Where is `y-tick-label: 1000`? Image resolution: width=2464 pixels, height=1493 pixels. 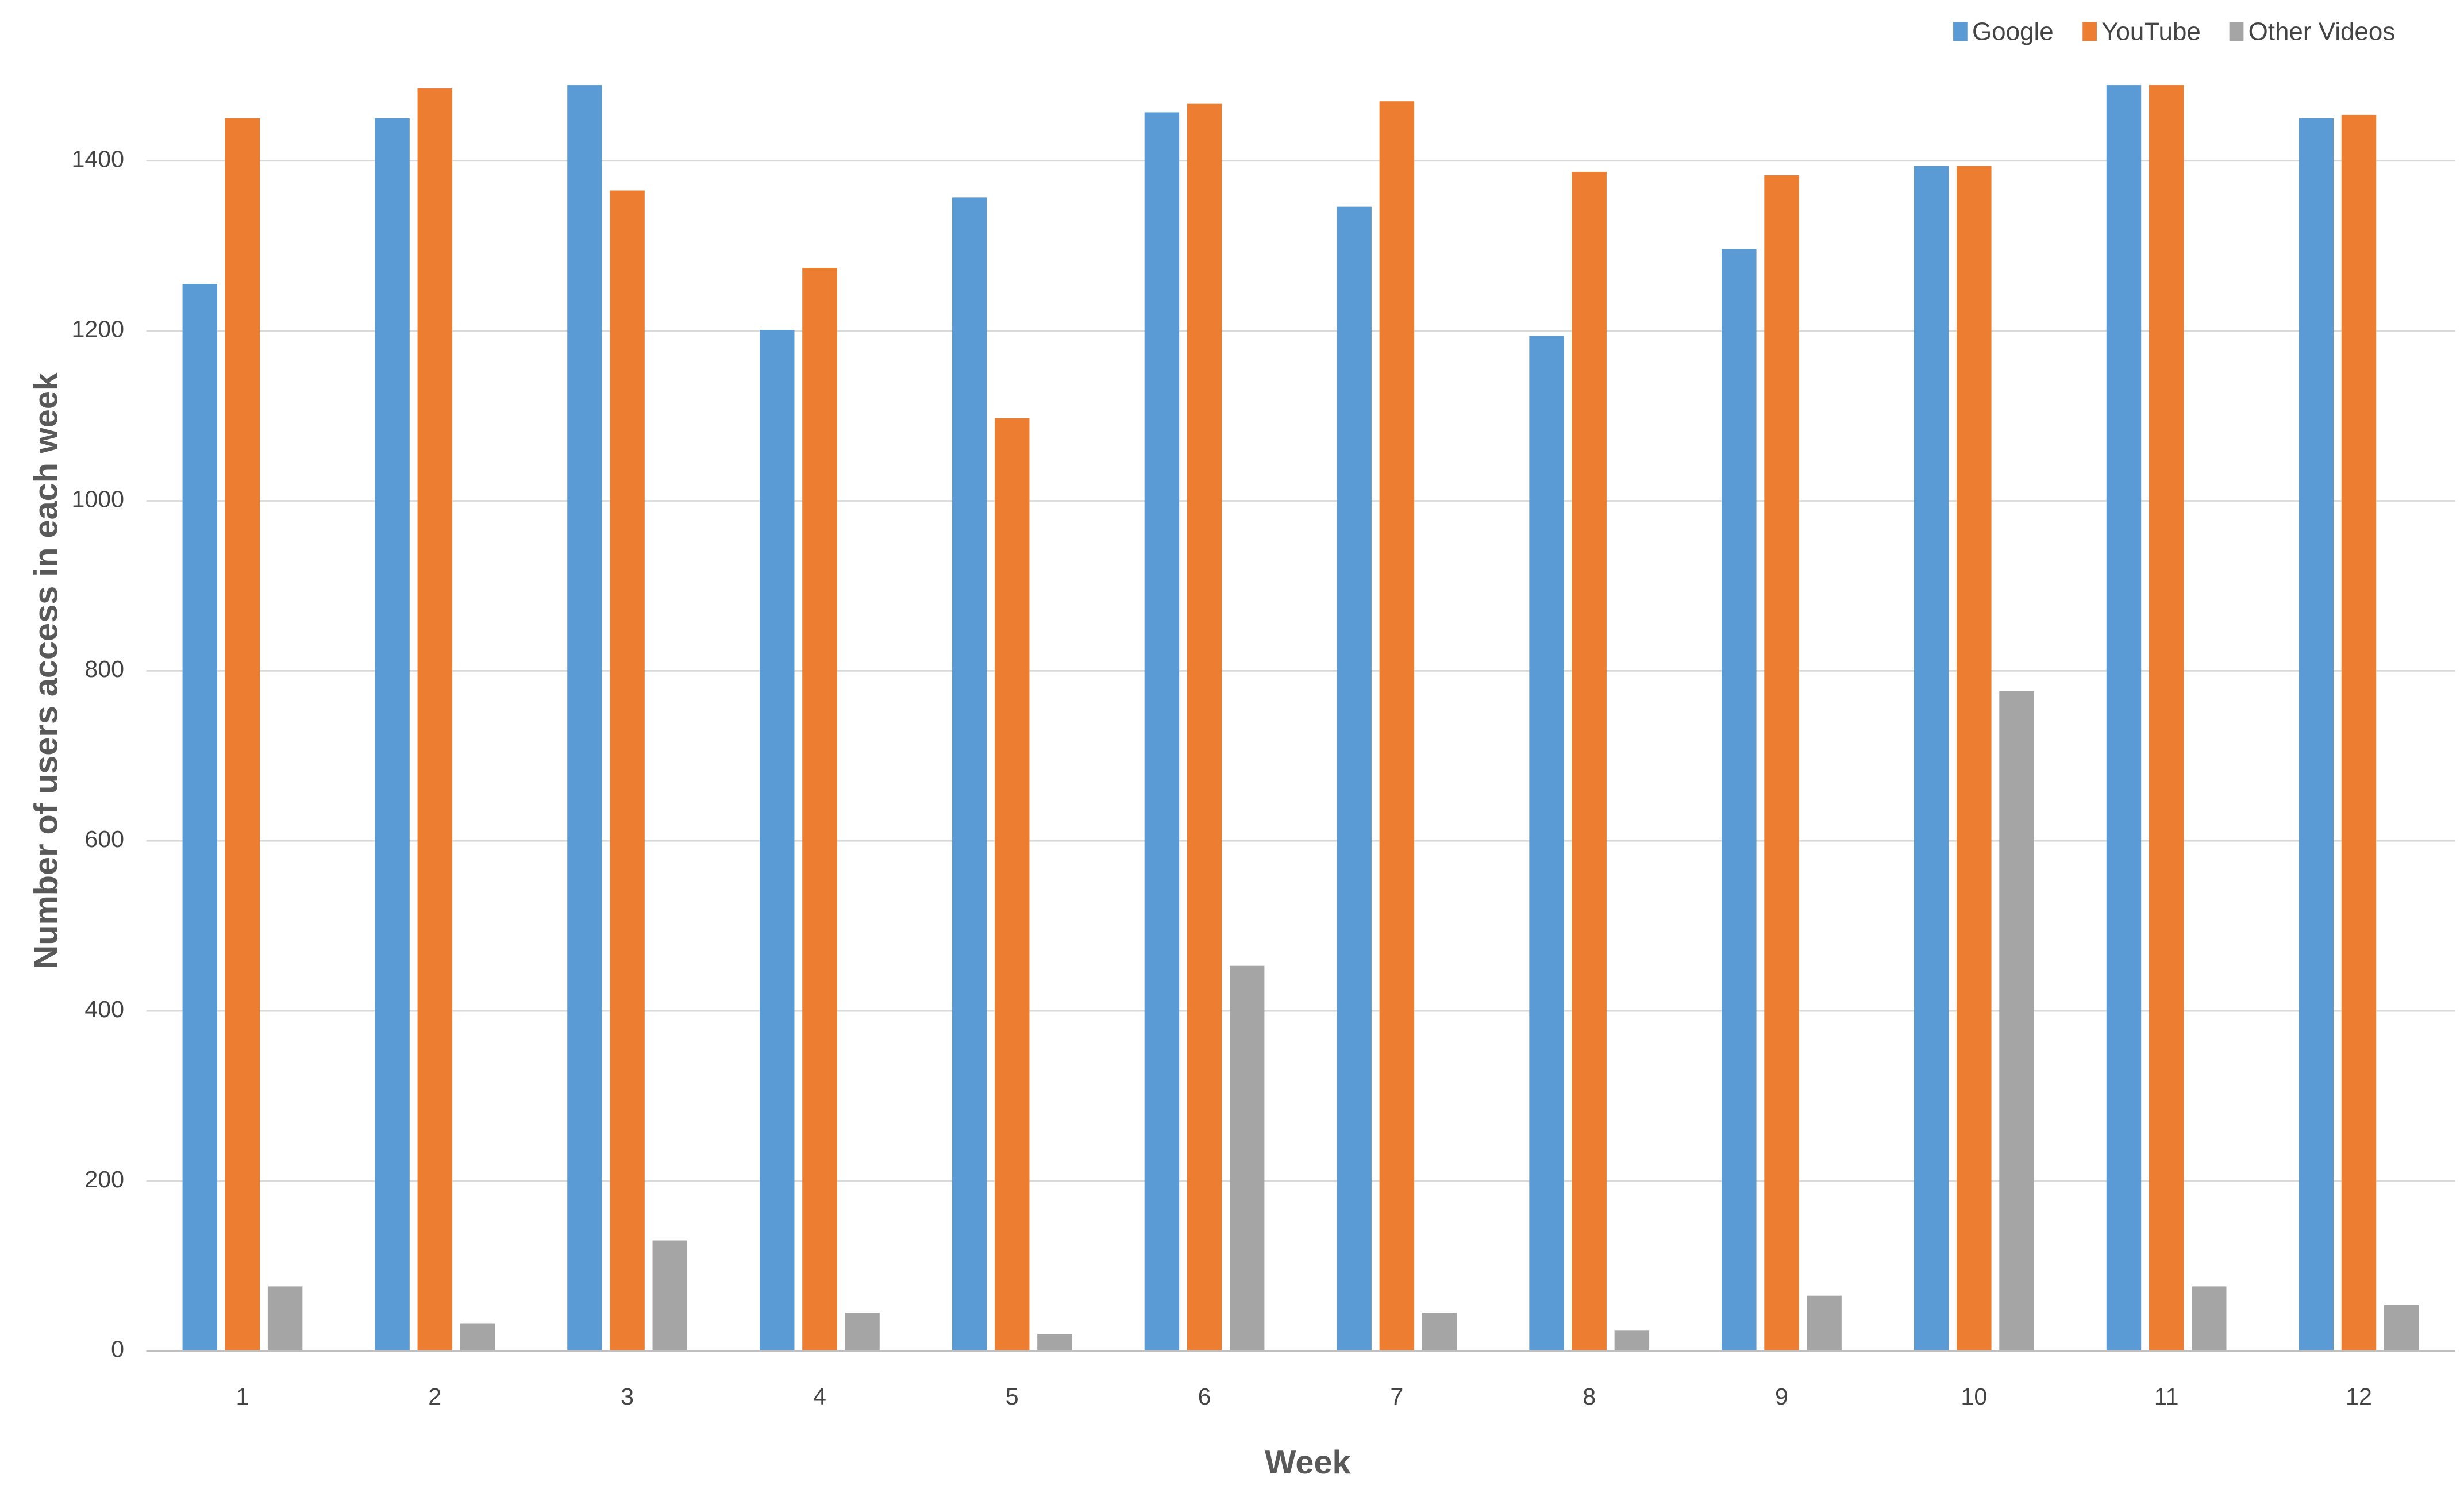 y-tick-label: 1000 is located at coordinates (97, 499).